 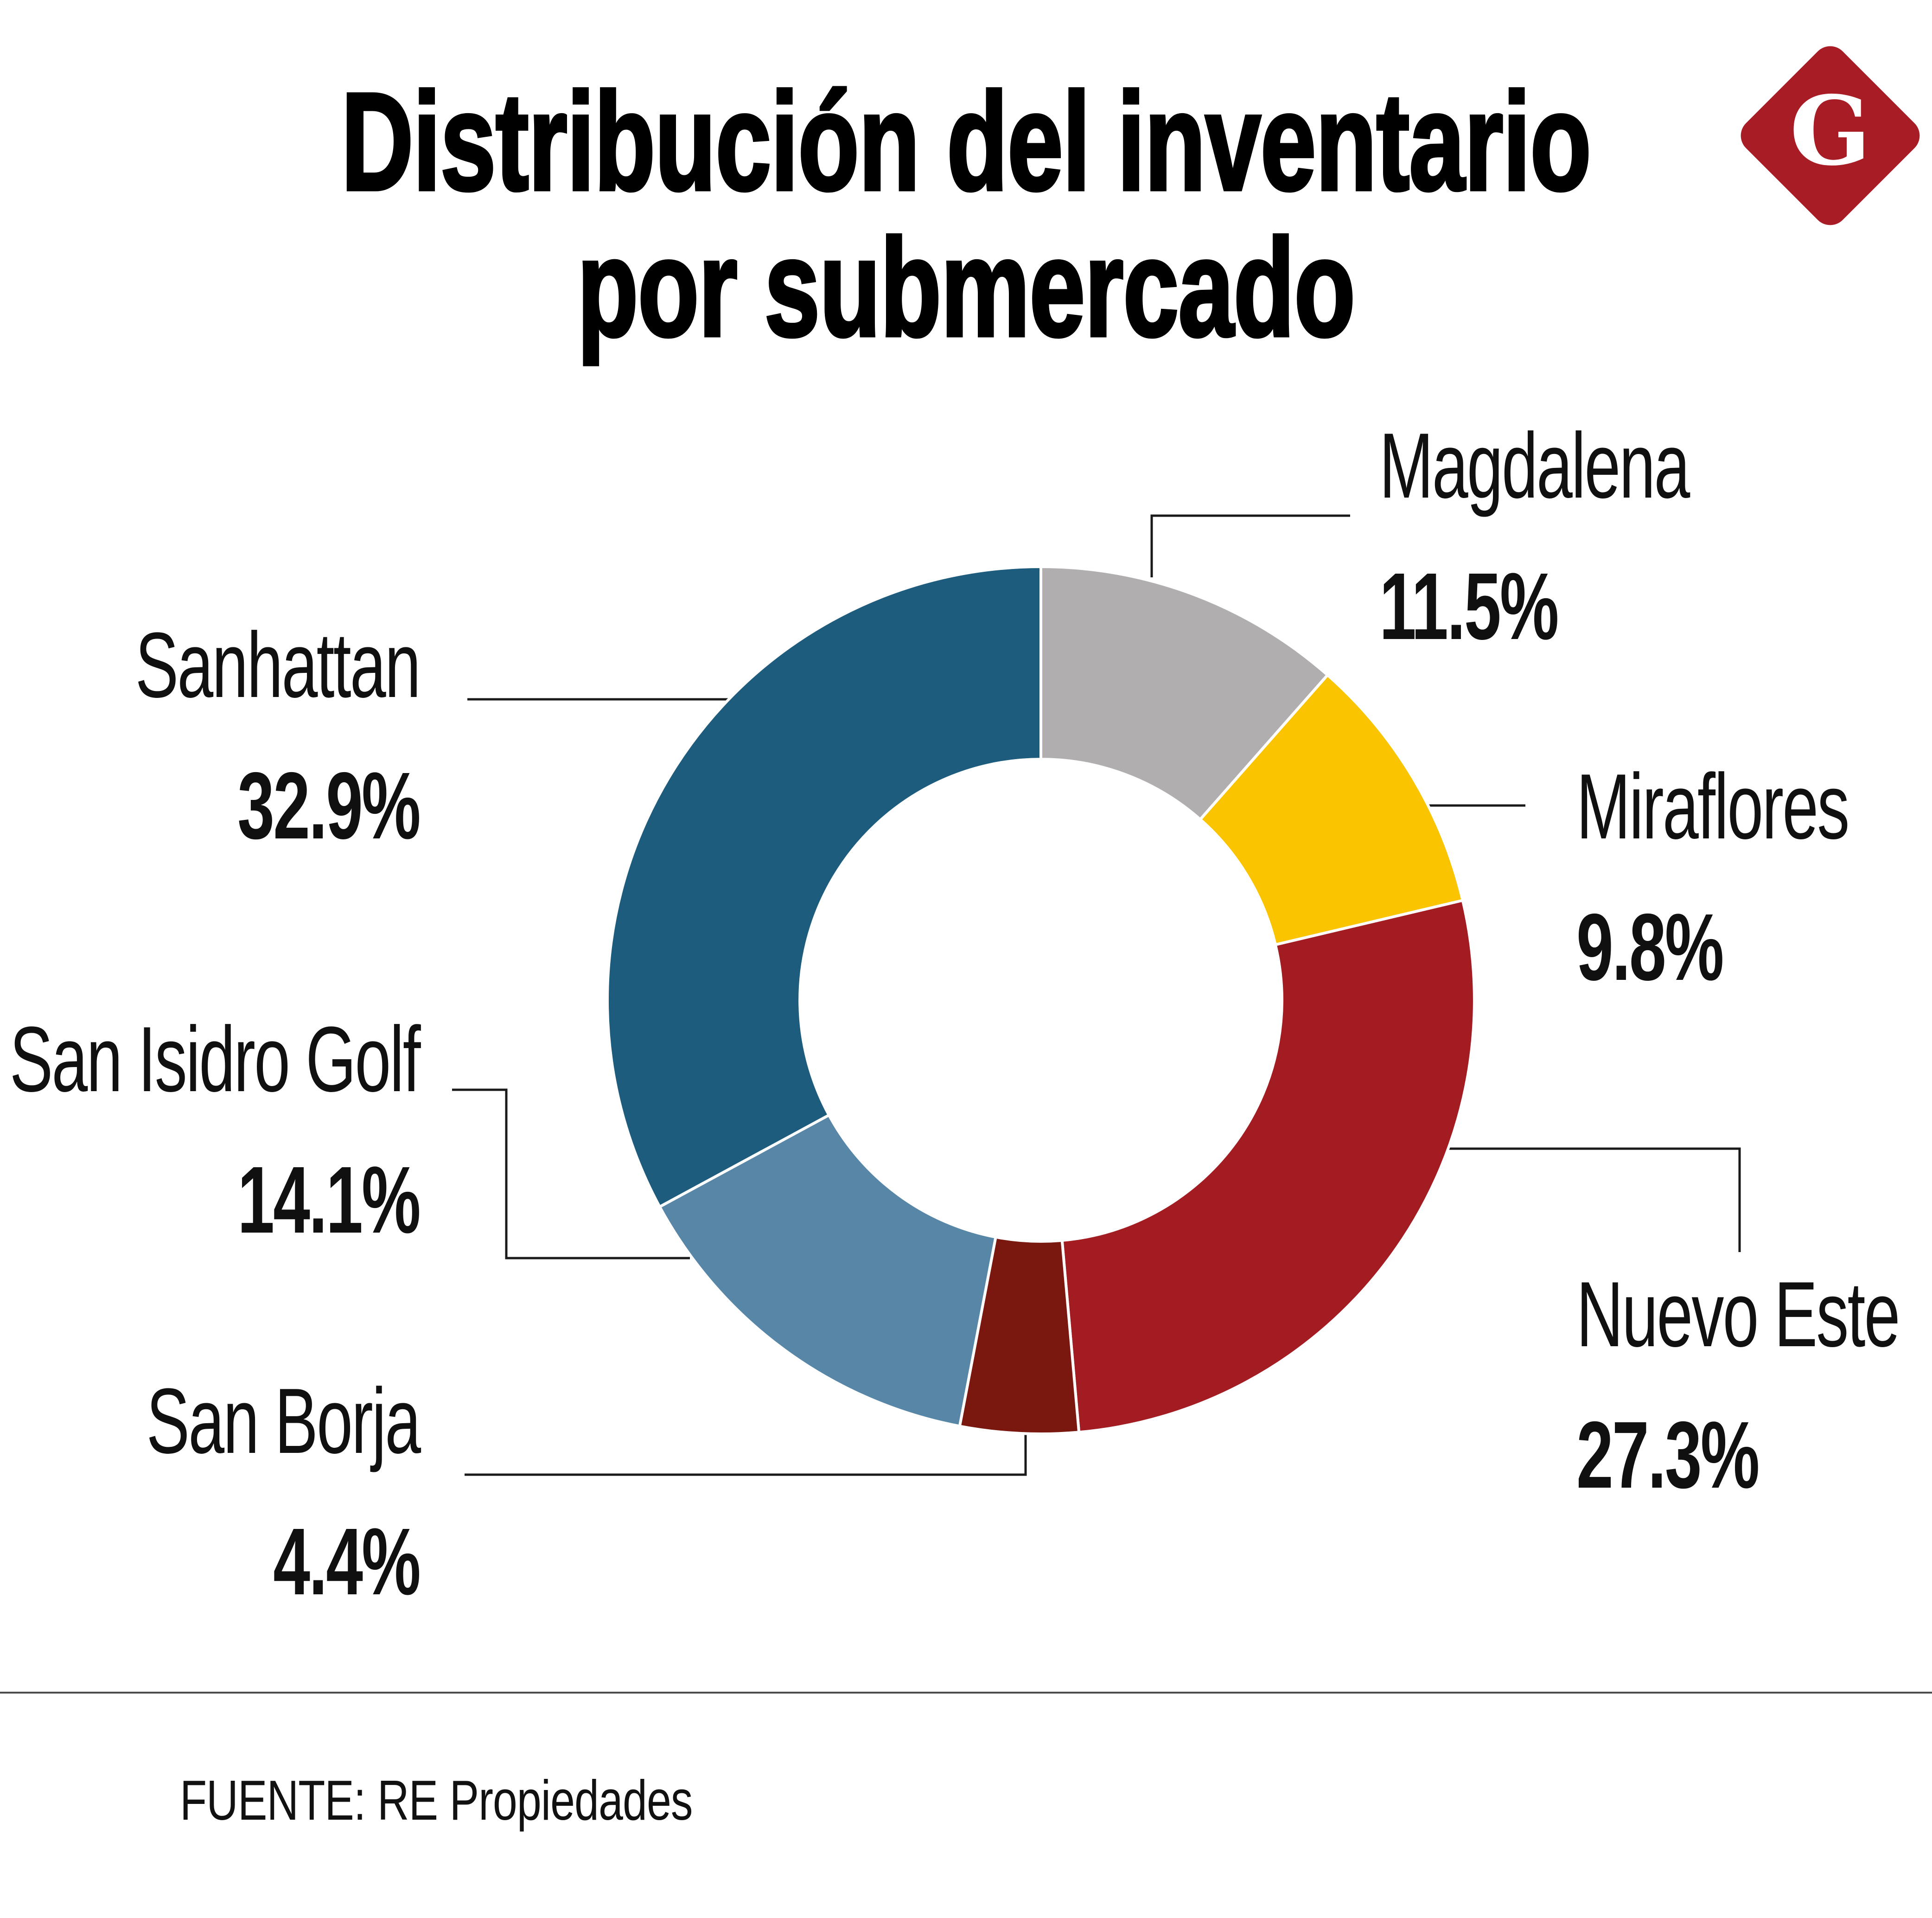 What do you see at coordinates (746, 1455) in the screenshot?
I see `leader-line-san-borja` at bounding box center [746, 1455].